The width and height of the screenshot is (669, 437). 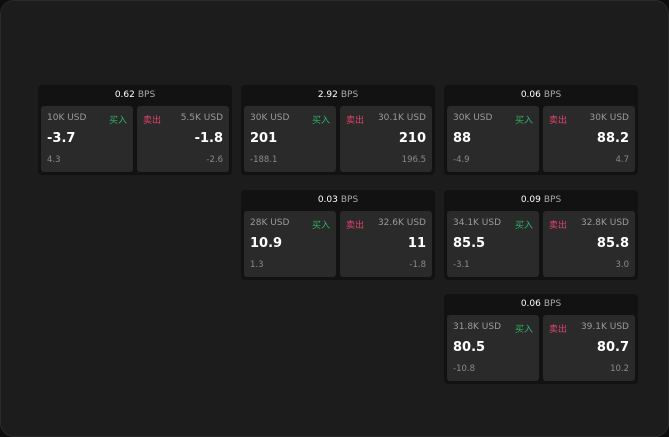 What do you see at coordinates (412, 138) in the screenshot?
I see `ask-price: 210` at bounding box center [412, 138].